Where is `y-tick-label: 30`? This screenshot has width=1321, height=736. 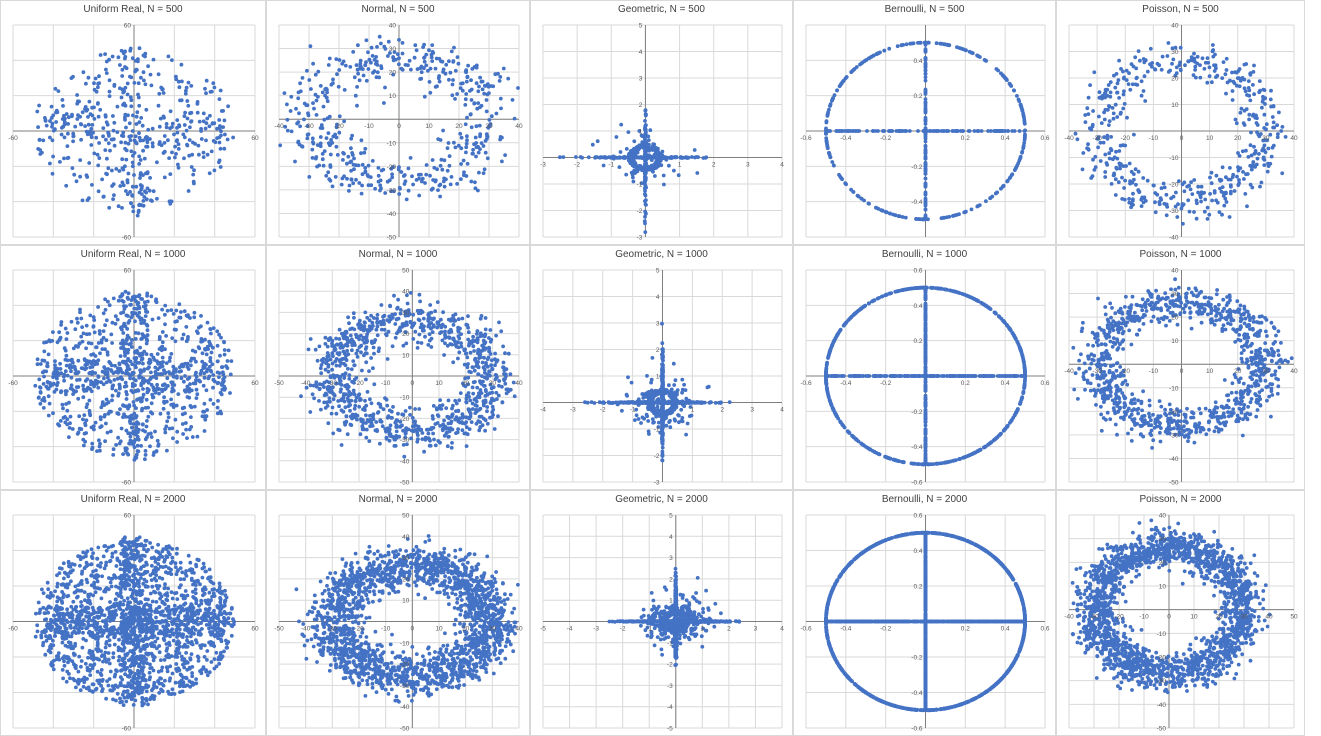 y-tick-label: 30 is located at coordinates (1175, 52).